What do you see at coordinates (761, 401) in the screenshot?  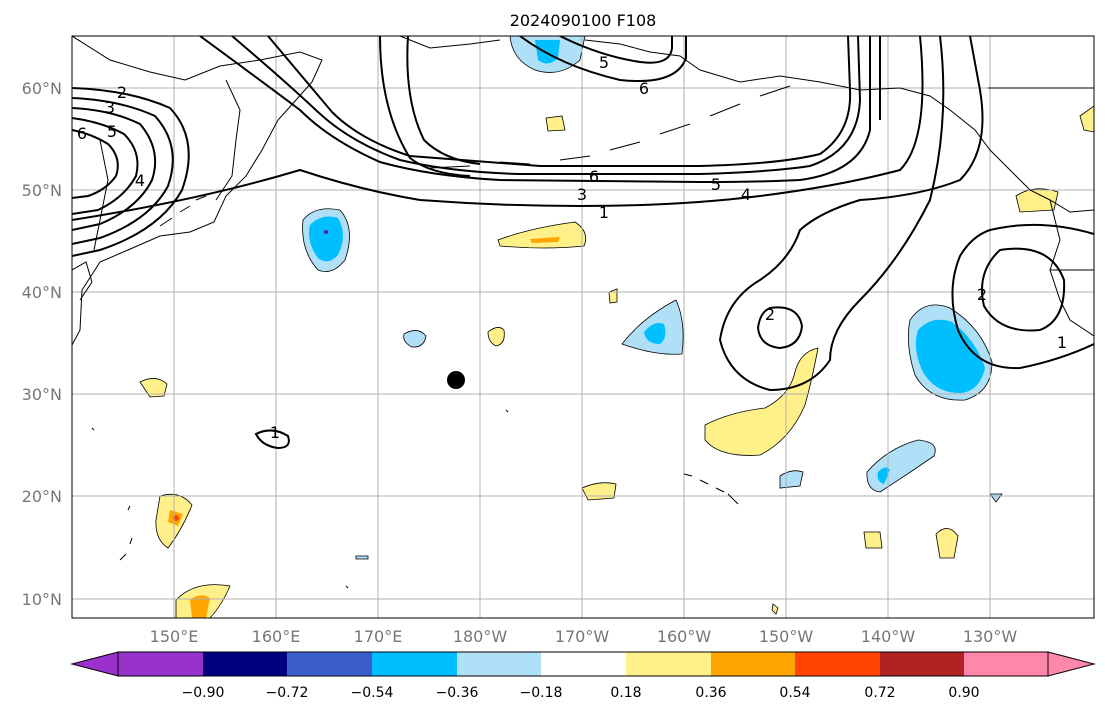 I see `pos-band-150w` at bounding box center [761, 401].